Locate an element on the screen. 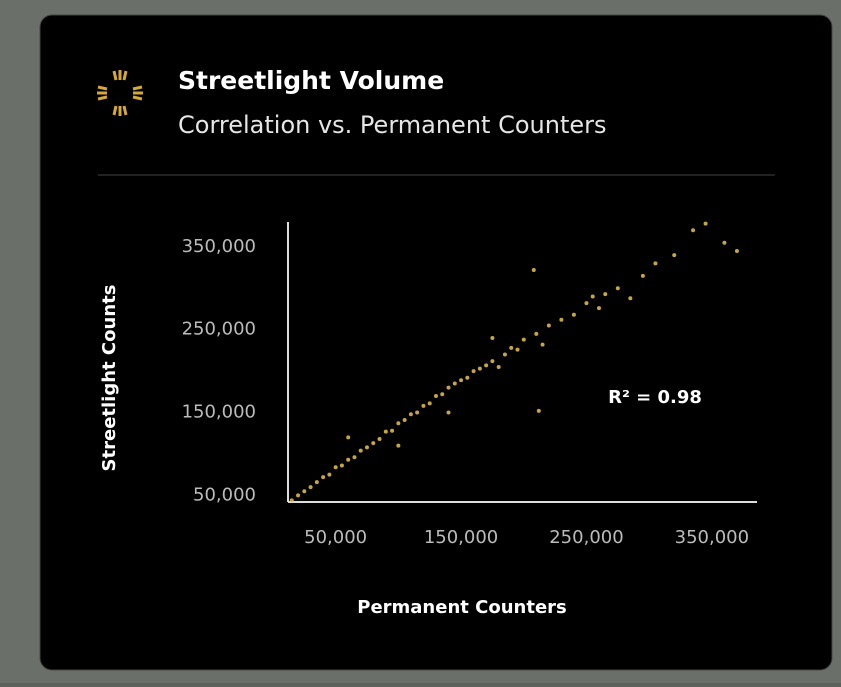  y-tick-label: 350,000 is located at coordinates (219, 246).